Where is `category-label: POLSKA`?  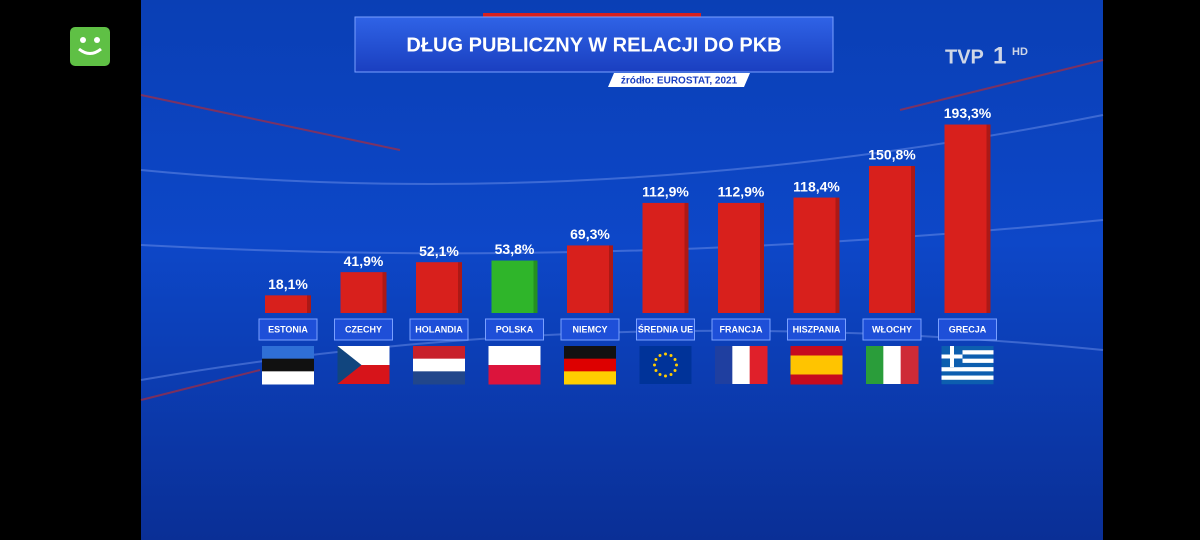 category-label: POLSKA is located at coordinates (515, 329).